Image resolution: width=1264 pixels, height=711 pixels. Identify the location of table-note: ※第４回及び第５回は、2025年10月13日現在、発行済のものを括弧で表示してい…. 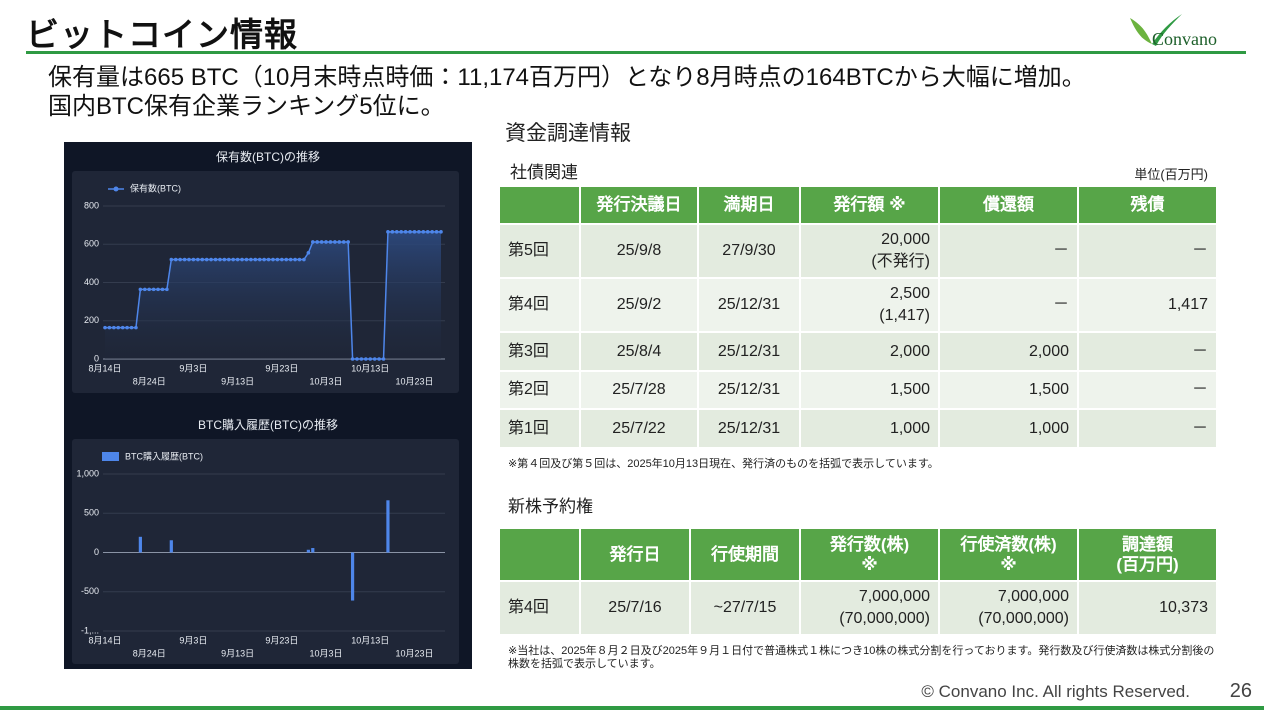
(723, 464).